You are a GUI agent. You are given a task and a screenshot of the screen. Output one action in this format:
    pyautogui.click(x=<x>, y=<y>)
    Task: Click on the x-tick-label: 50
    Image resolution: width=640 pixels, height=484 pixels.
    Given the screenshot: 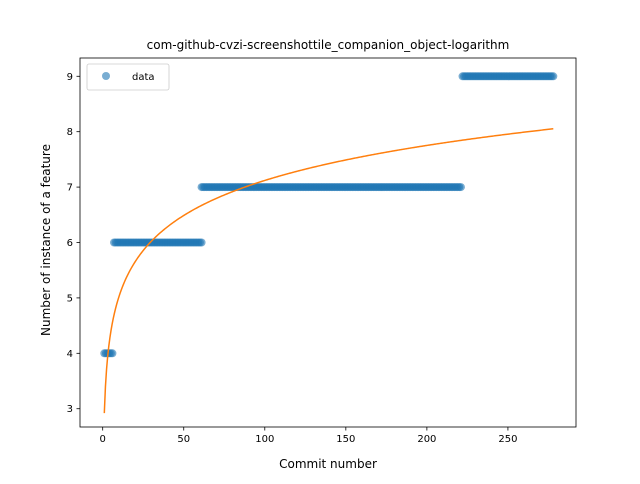 What is the action you would take?
    pyautogui.click(x=183, y=439)
    